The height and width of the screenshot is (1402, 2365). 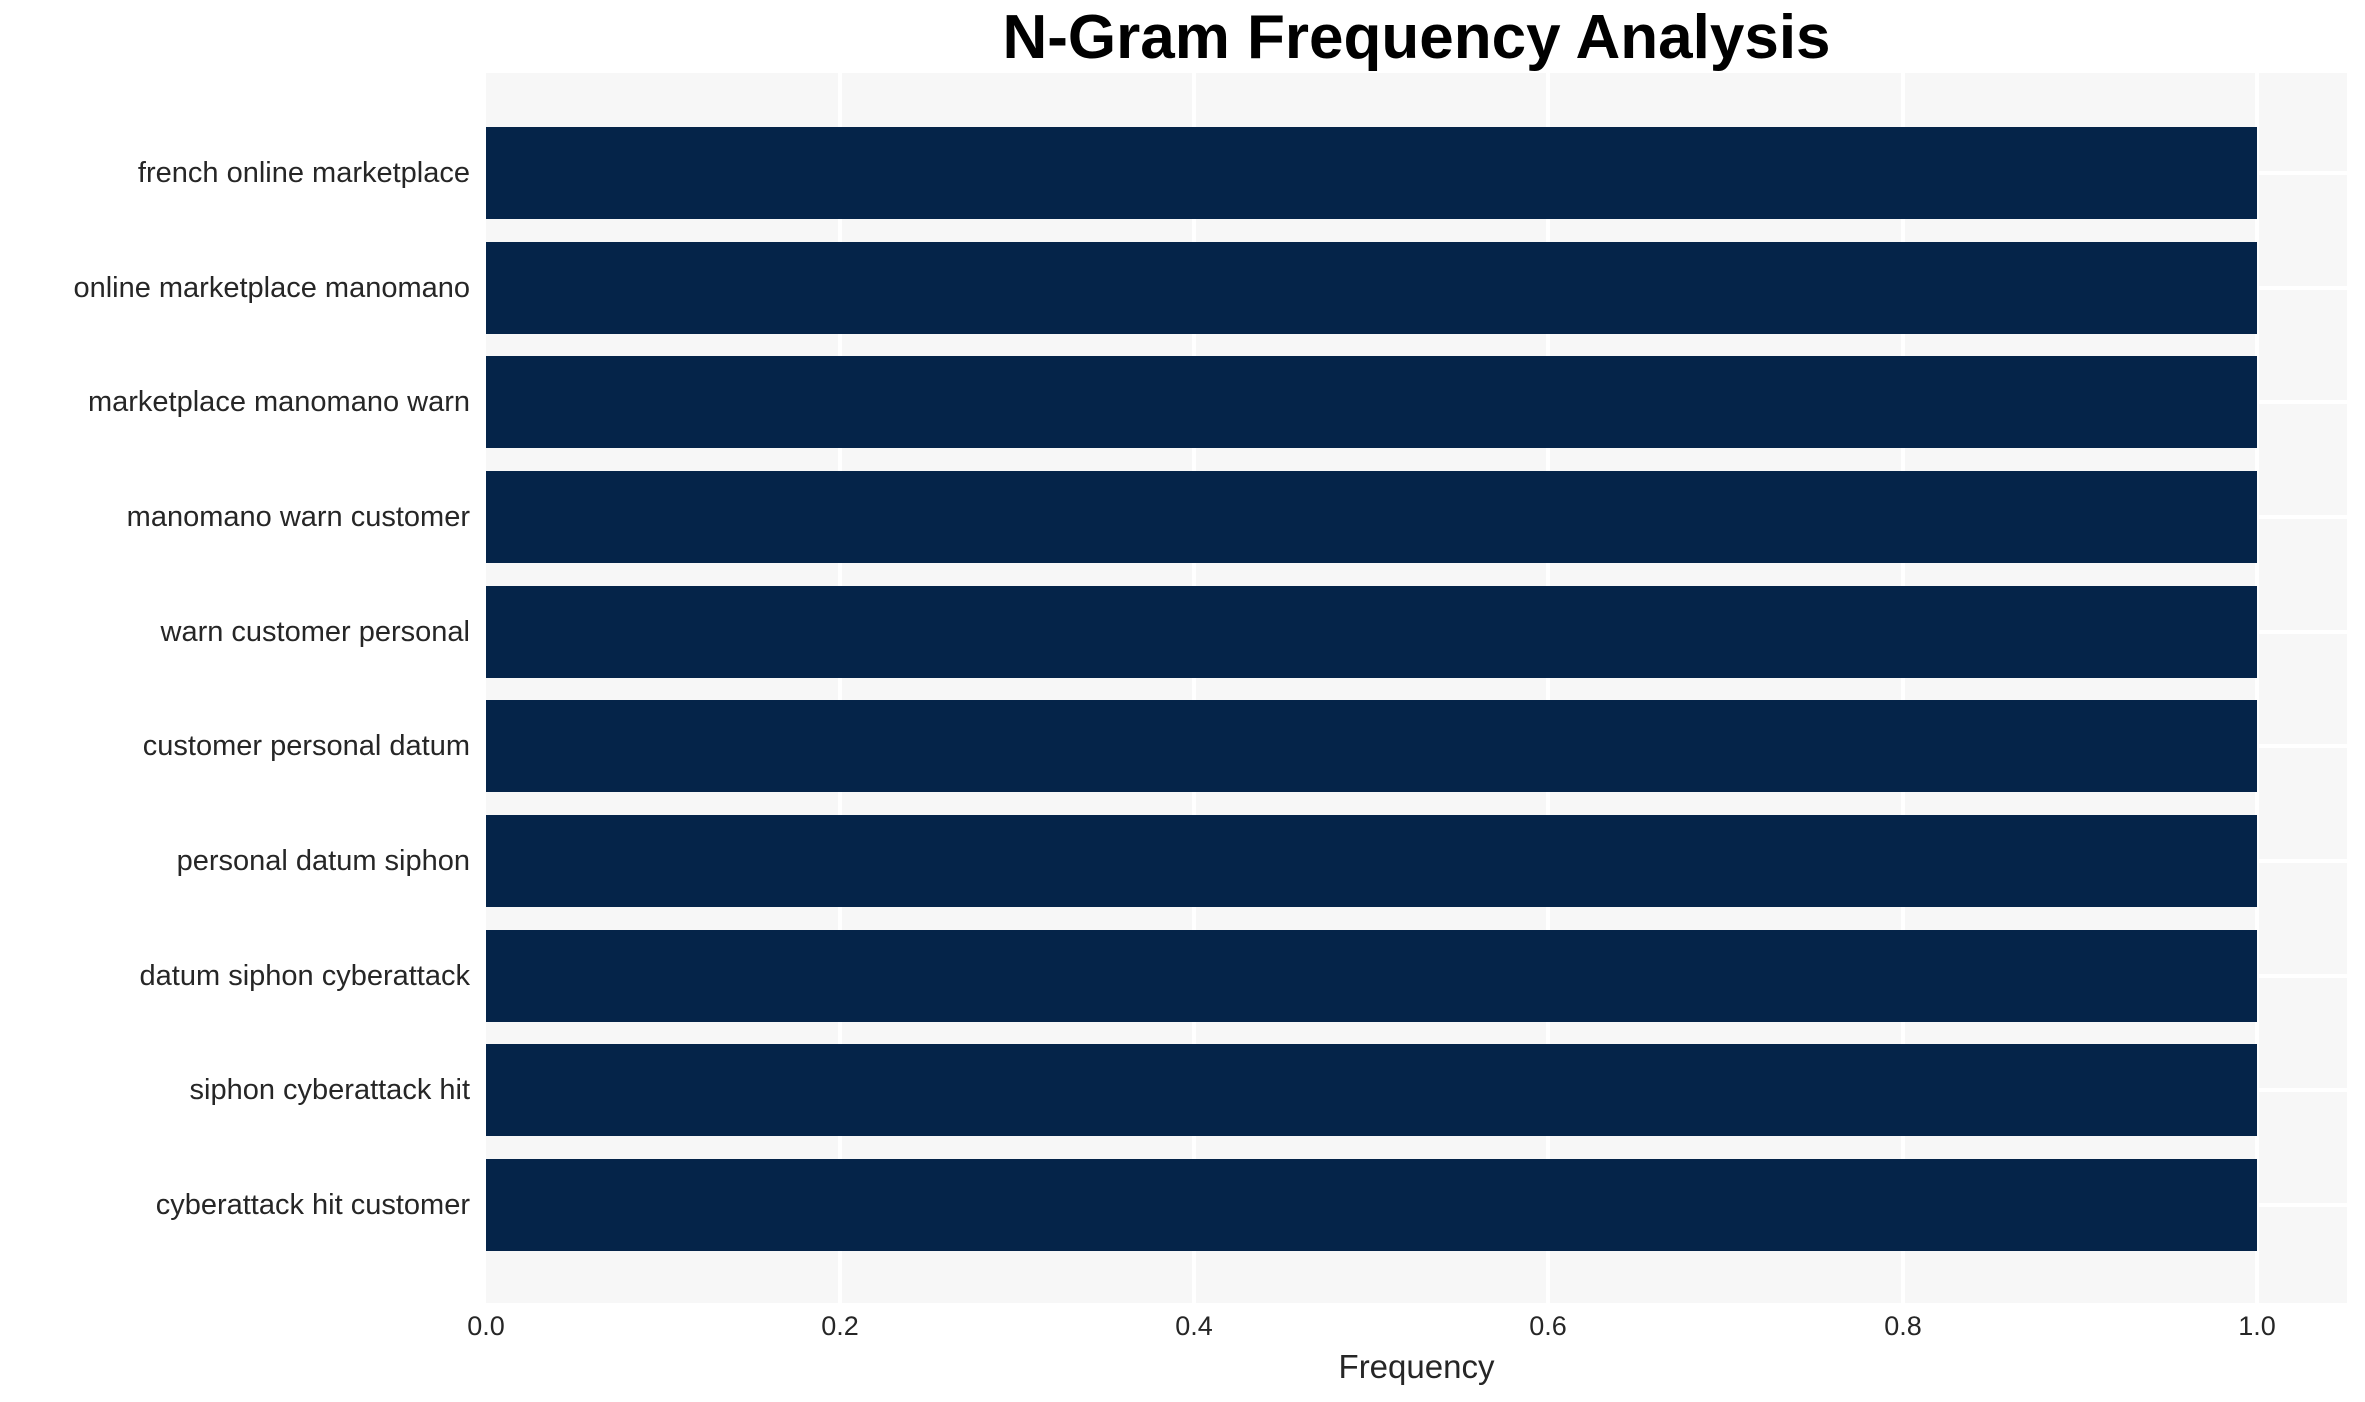 I want to click on x-tick-label: 1.0, so click(x=2257, y=1326).